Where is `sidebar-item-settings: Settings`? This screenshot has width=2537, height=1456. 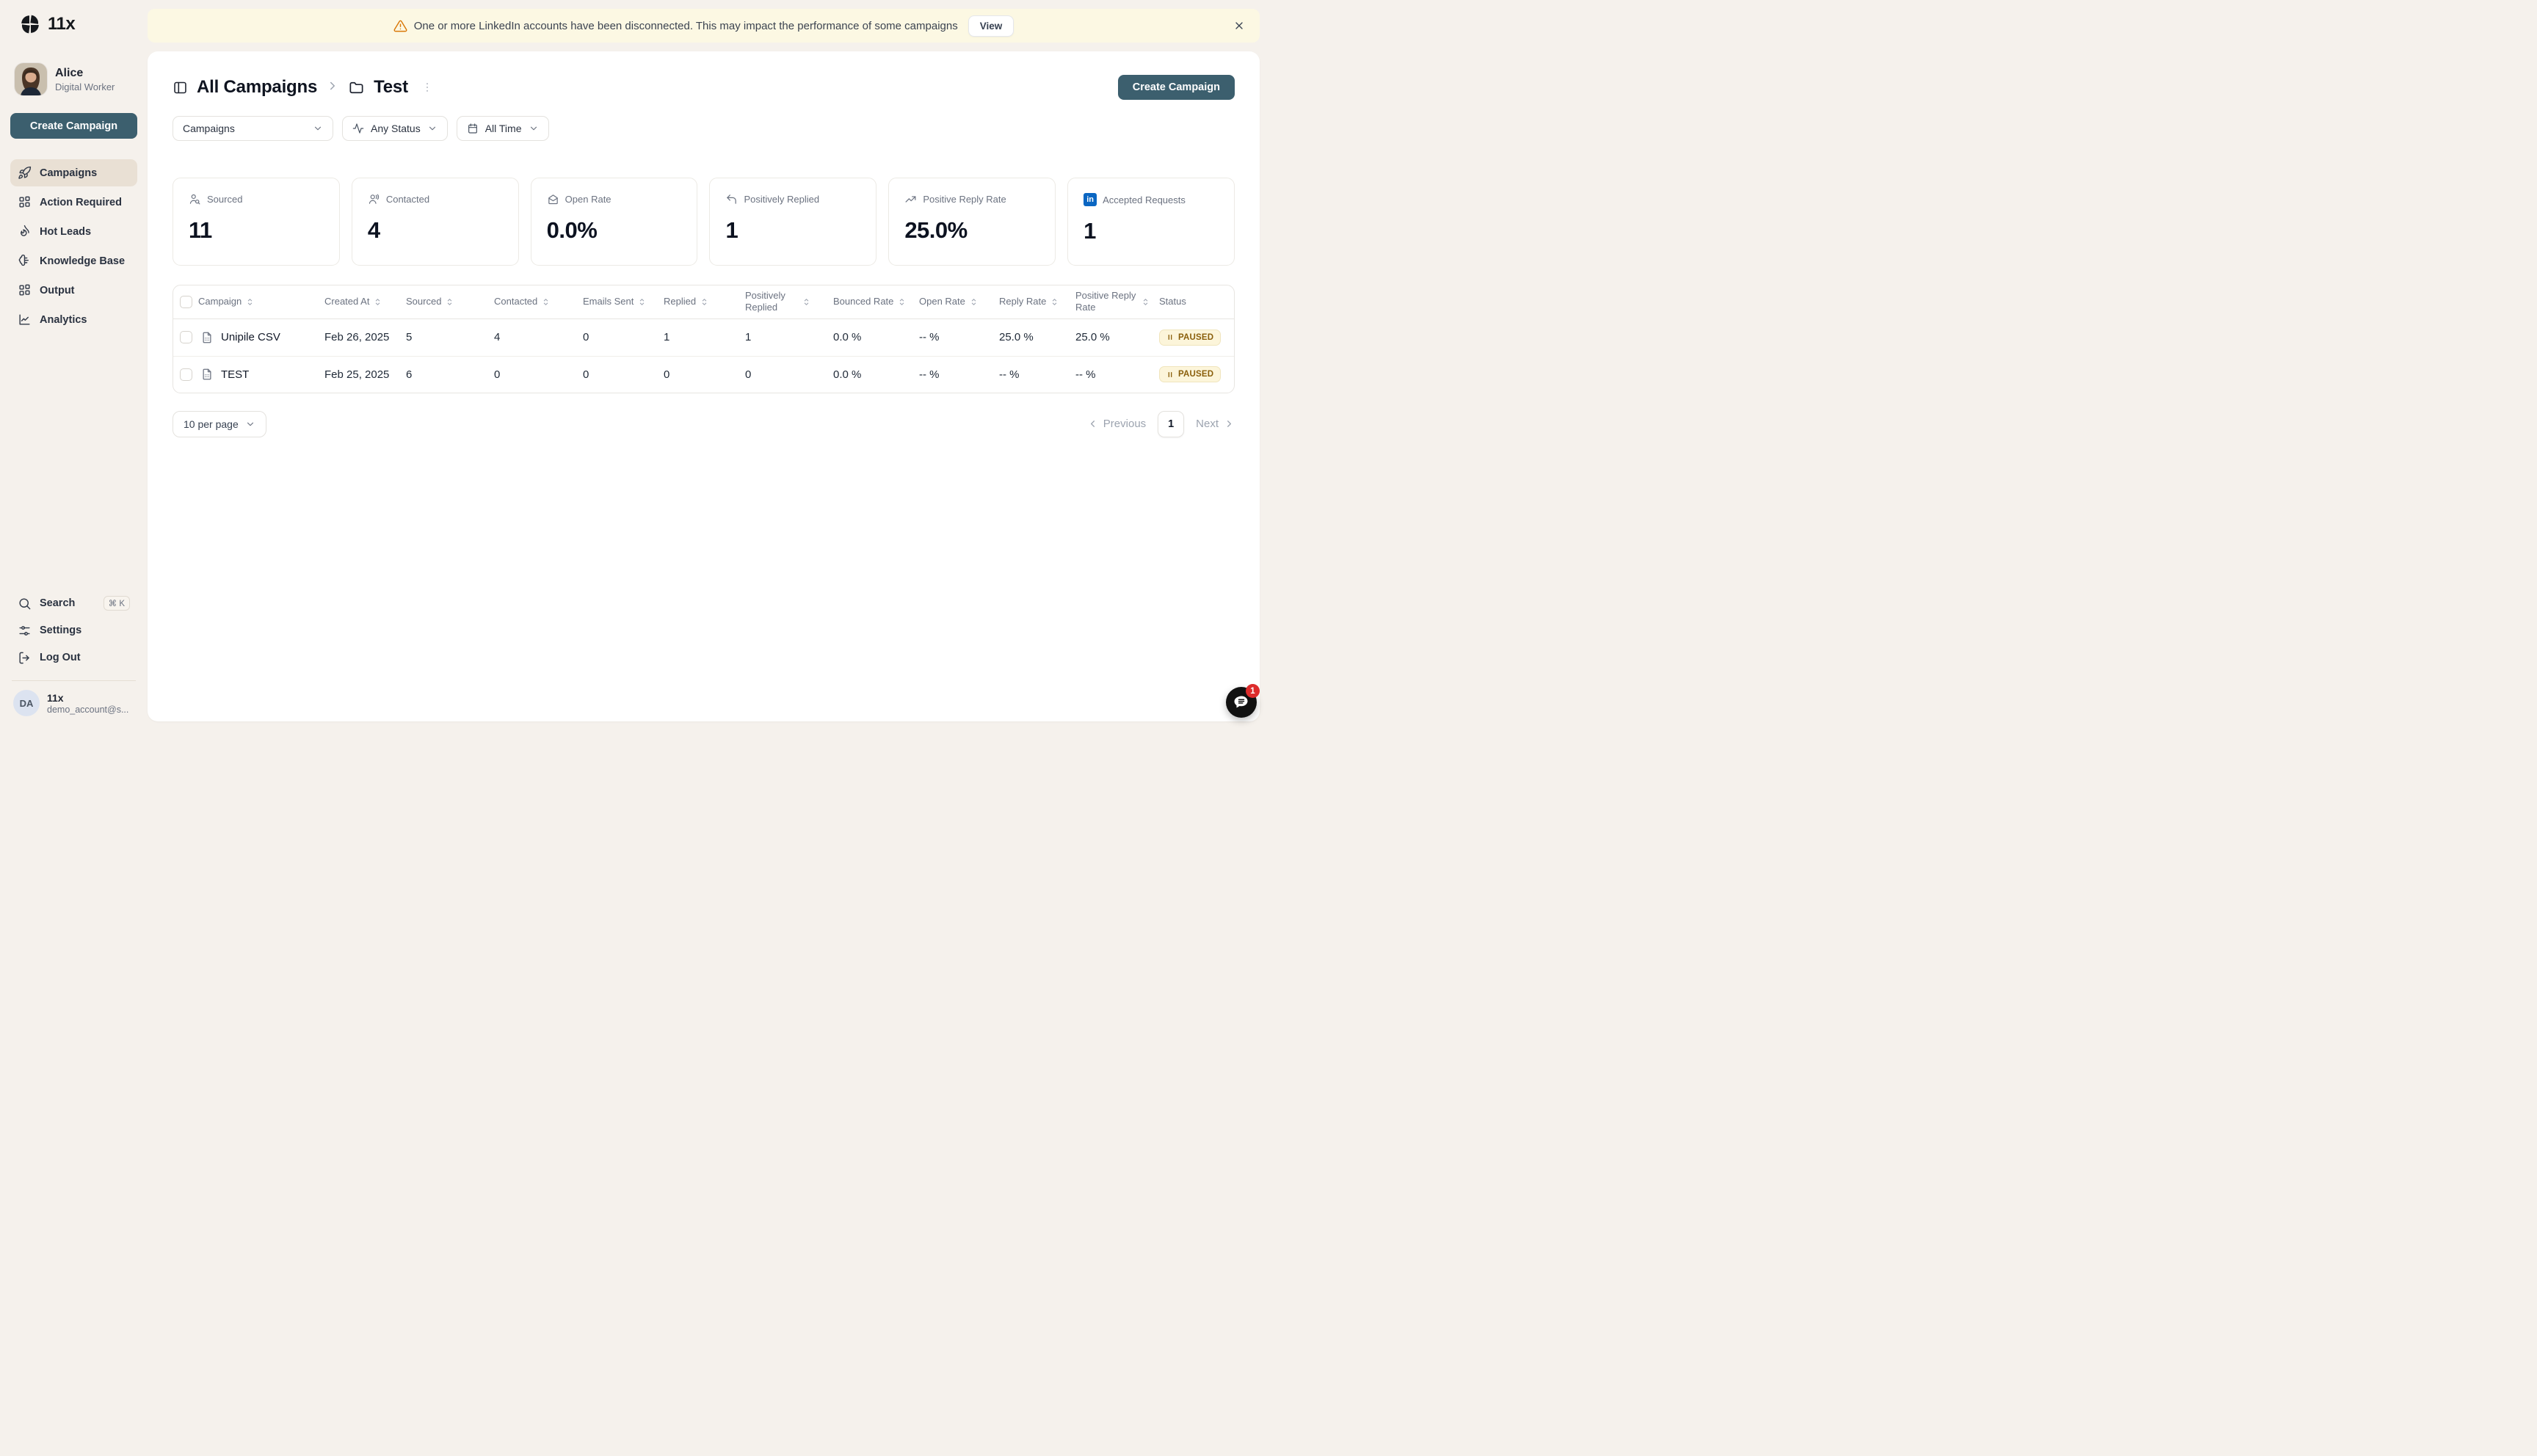 sidebar-item-settings: Settings is located at coordinates (73, 631).